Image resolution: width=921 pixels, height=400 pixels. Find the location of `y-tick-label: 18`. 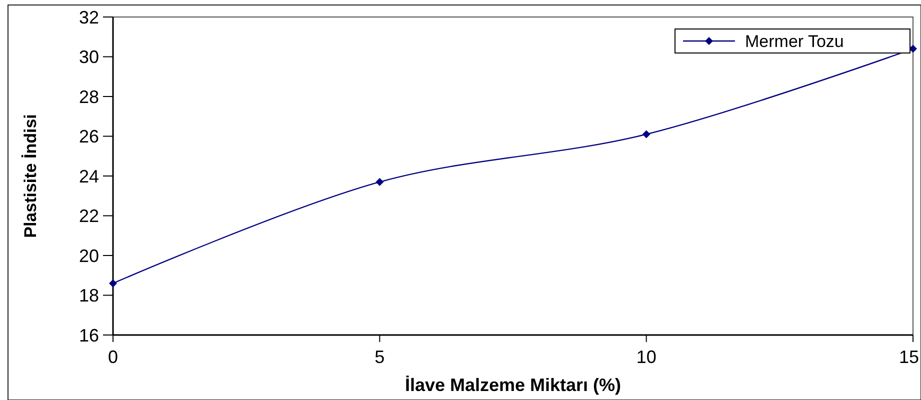

y-tick-label: 18 is located at coordinates (88, 296).